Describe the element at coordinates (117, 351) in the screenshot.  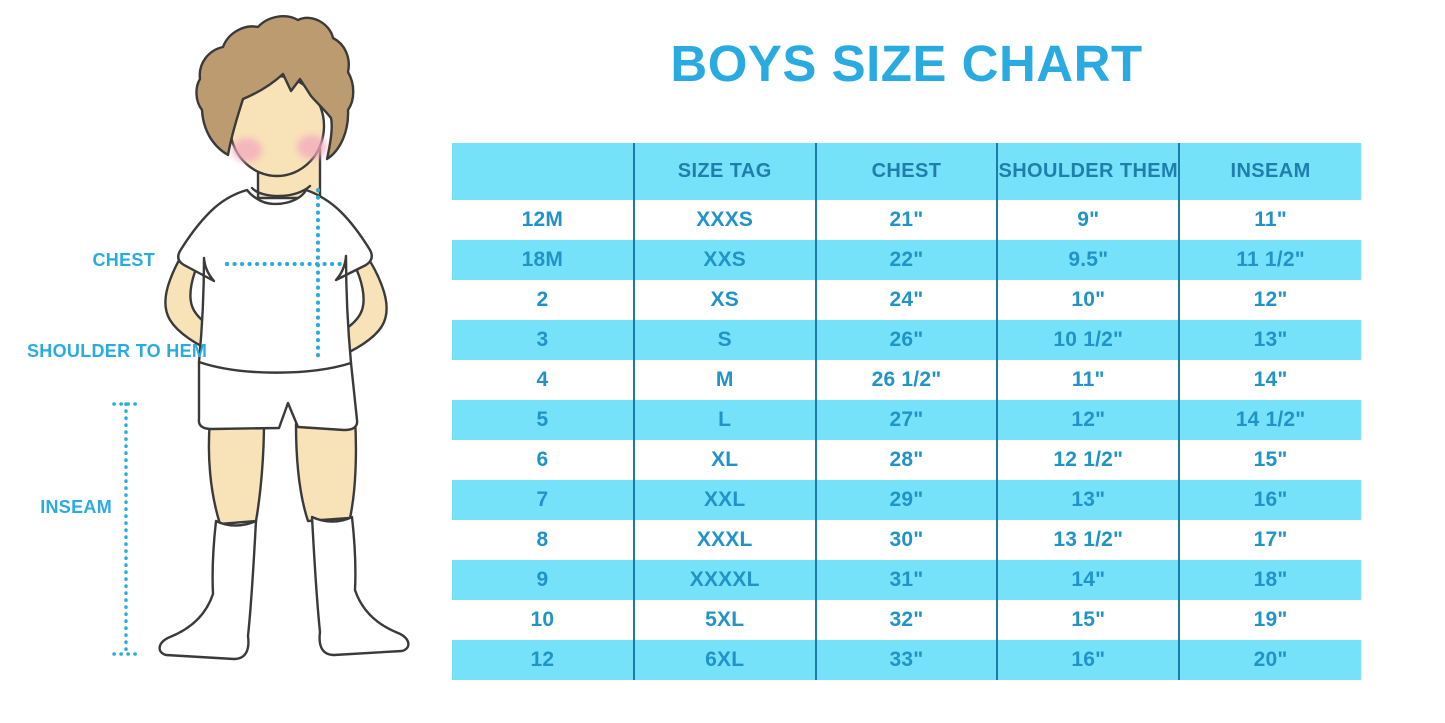
I see `shoulder-to-hem-label: SHOULDER TO HEM` at that location.